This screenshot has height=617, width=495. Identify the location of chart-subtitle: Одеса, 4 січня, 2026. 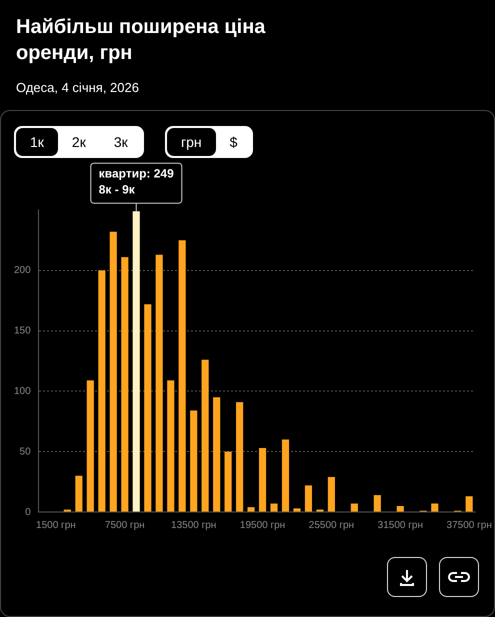
(77, 87).